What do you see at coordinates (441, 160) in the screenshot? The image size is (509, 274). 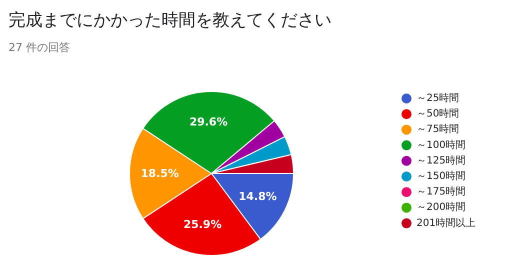 I see `legend-label: ～125時間` at bounding box center [441, 160].